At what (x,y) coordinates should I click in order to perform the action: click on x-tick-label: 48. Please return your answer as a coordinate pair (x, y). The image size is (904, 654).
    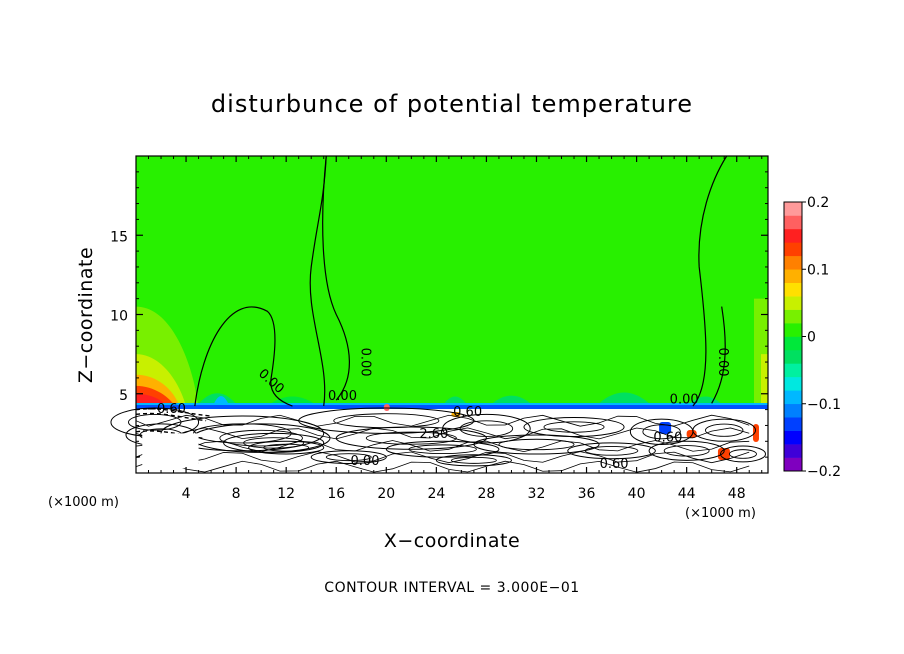
    Looking at the image, I should click on (737, 494).